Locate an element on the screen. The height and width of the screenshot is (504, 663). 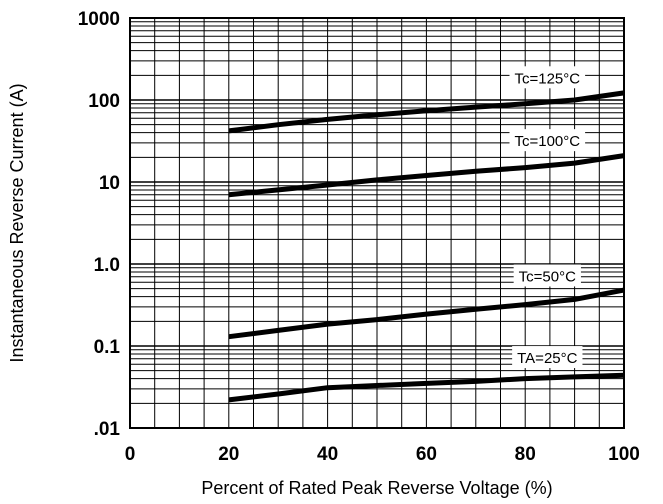
y-axis-label: Instantaneous Reverse Current (A) is located at coordinates (17, 222).